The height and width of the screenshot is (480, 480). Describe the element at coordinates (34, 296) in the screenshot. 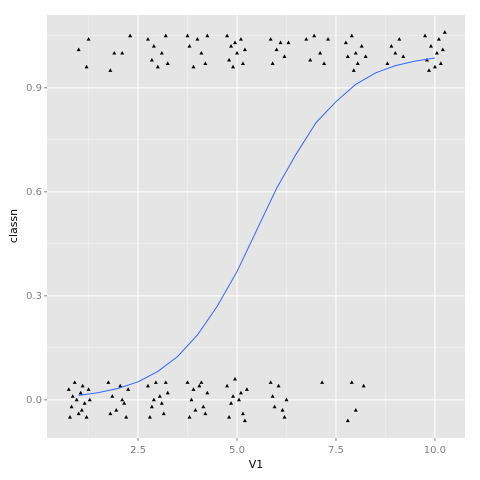

I see `y-tick-label: 0.3` at that location.